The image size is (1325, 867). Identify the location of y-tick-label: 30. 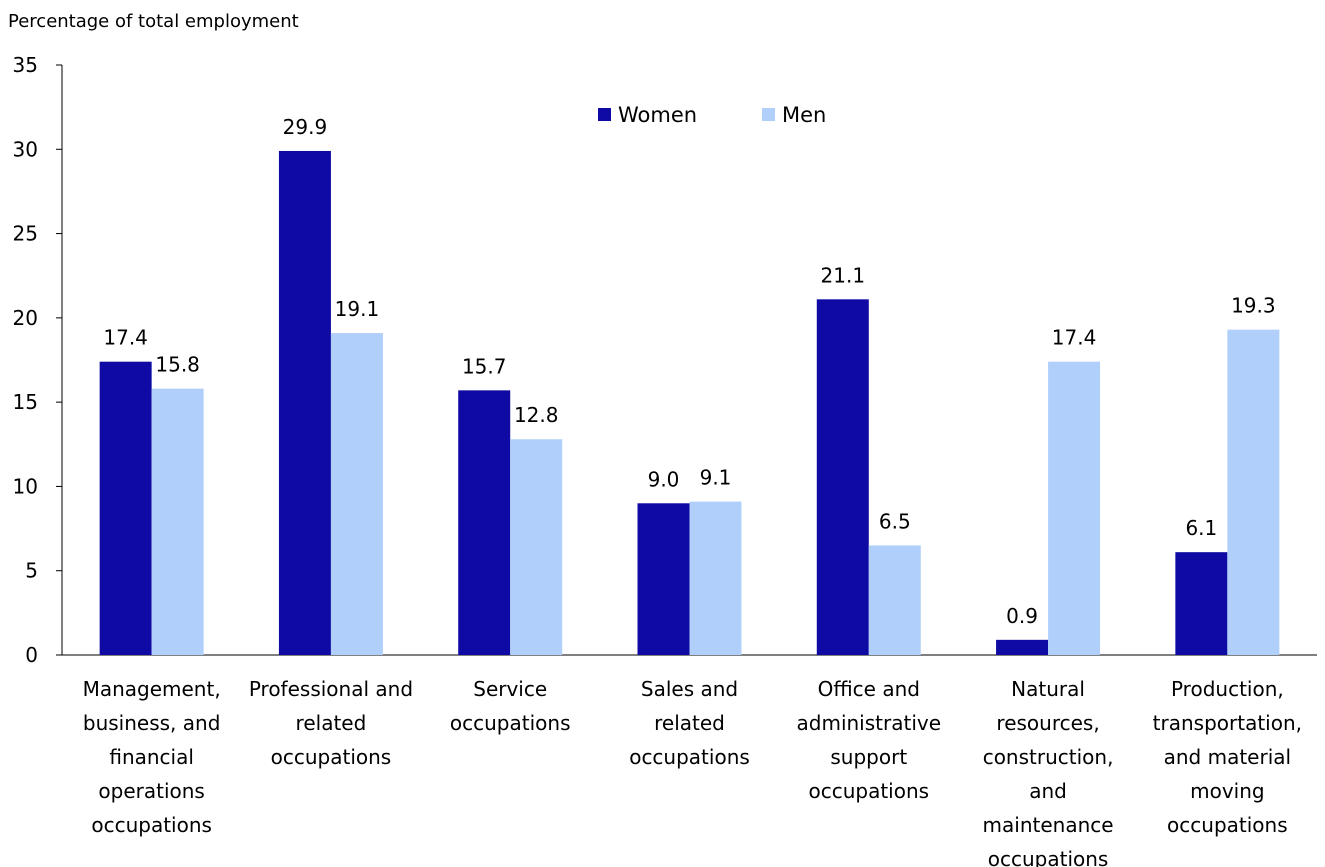
(25, 149).